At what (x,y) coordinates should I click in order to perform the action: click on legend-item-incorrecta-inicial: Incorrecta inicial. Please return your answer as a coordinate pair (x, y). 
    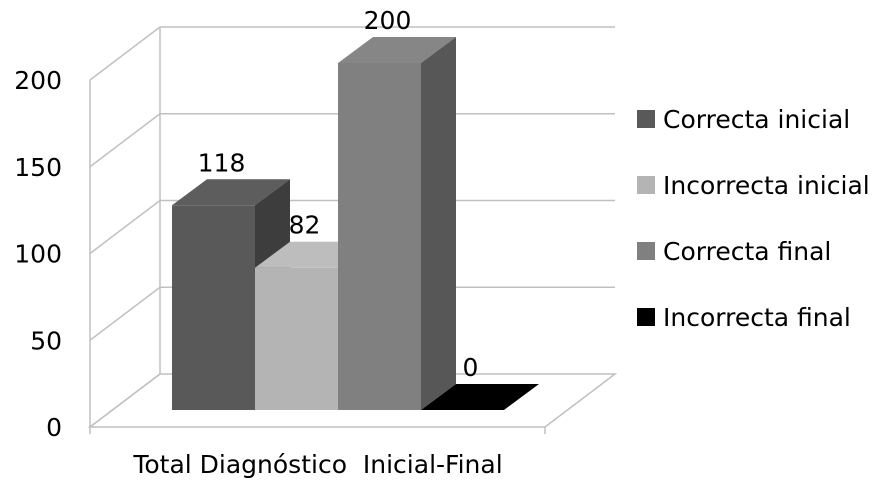
    Looking at the image, I should click on (753, 185).